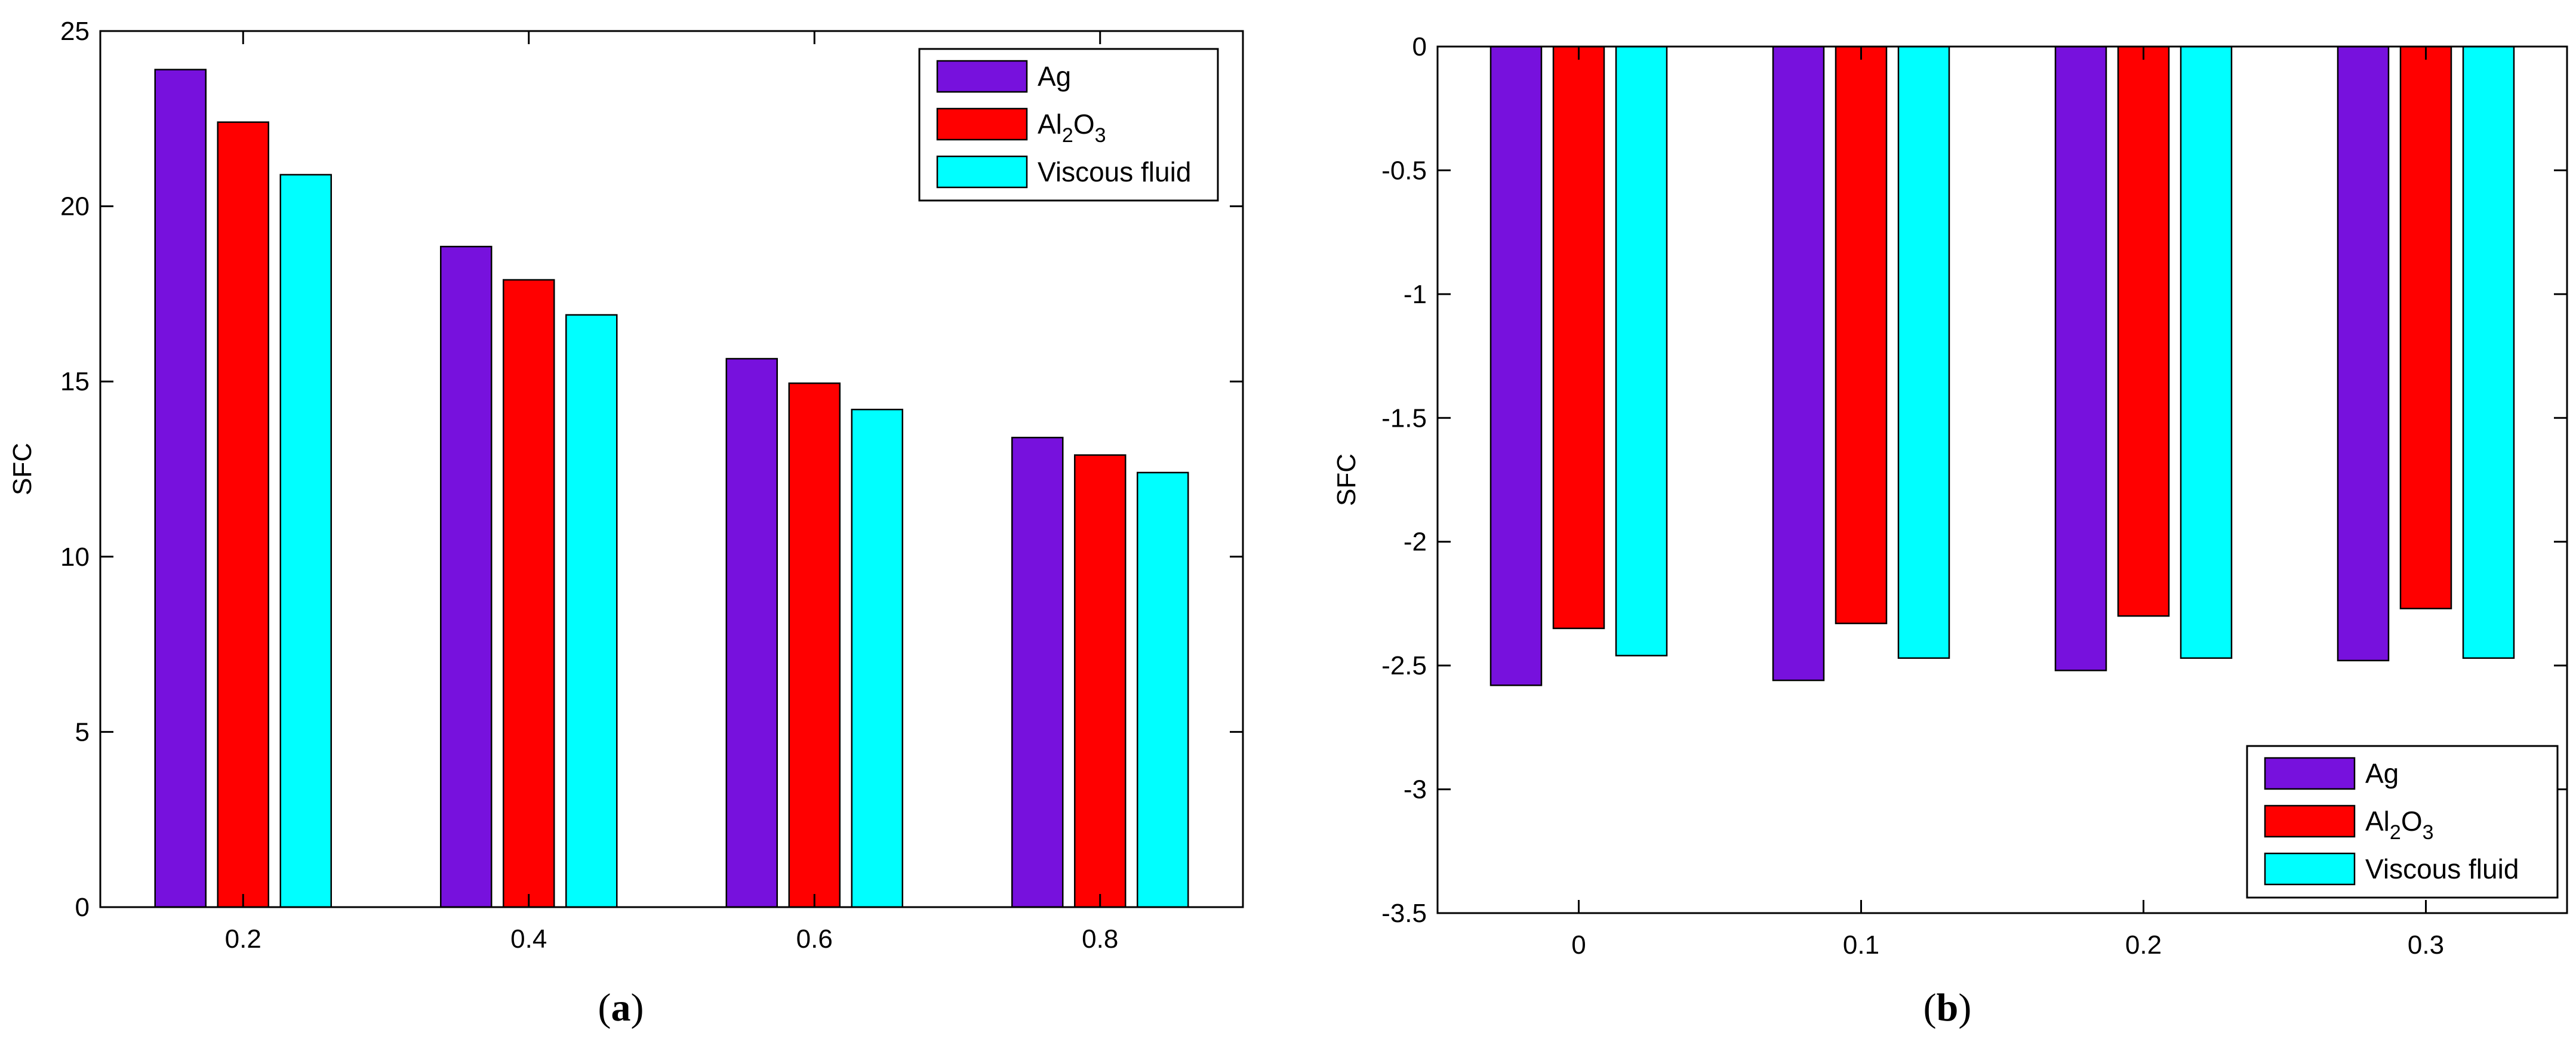 The height and width of the screenshot is (1042, 2576). What do you see at coordinates (814, 939) in the screenshot?
I see `x-tick-label: 0.6` at bounding box center [814, 939].